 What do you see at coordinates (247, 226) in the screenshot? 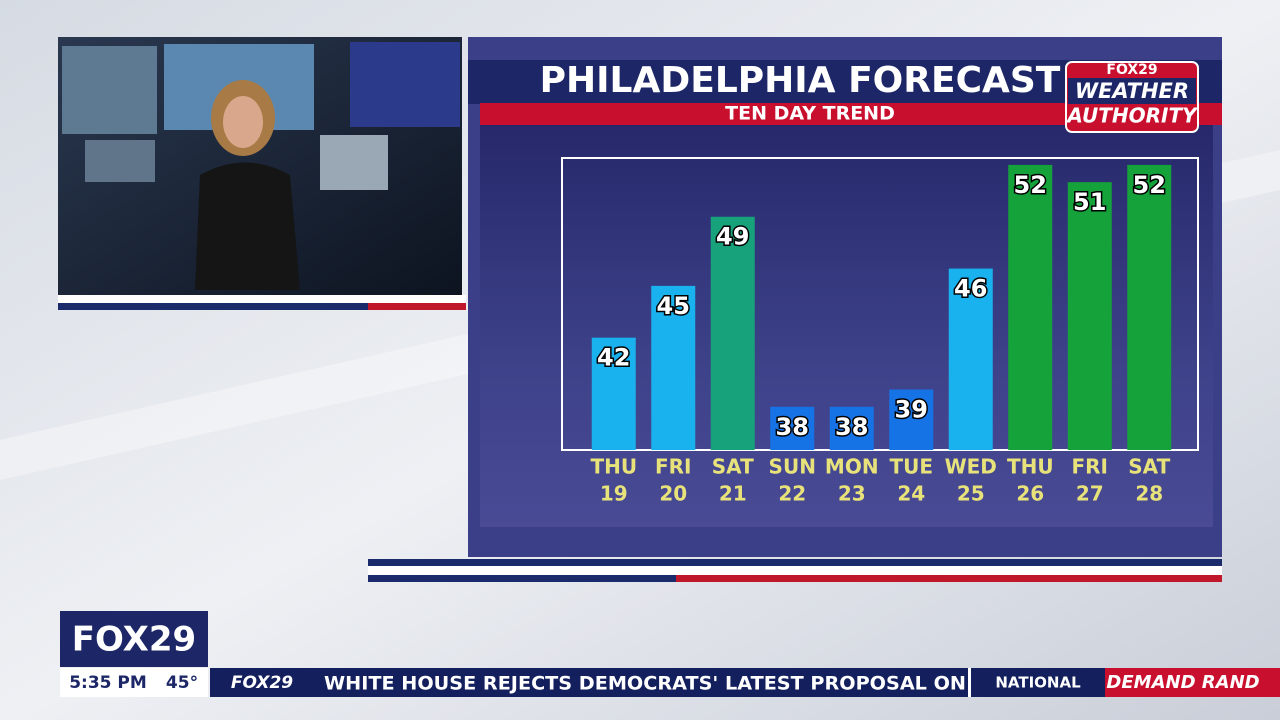
I see `presenter-body` at bounding box center [247, 226].